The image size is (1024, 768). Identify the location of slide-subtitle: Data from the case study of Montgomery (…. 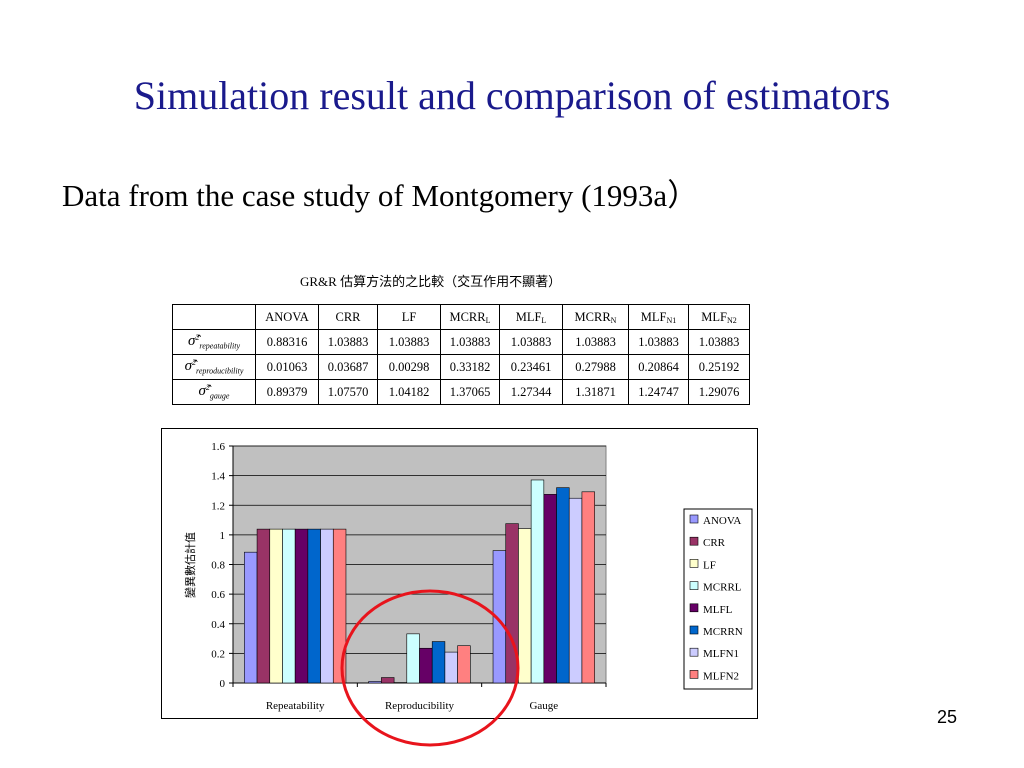
(380, 195).